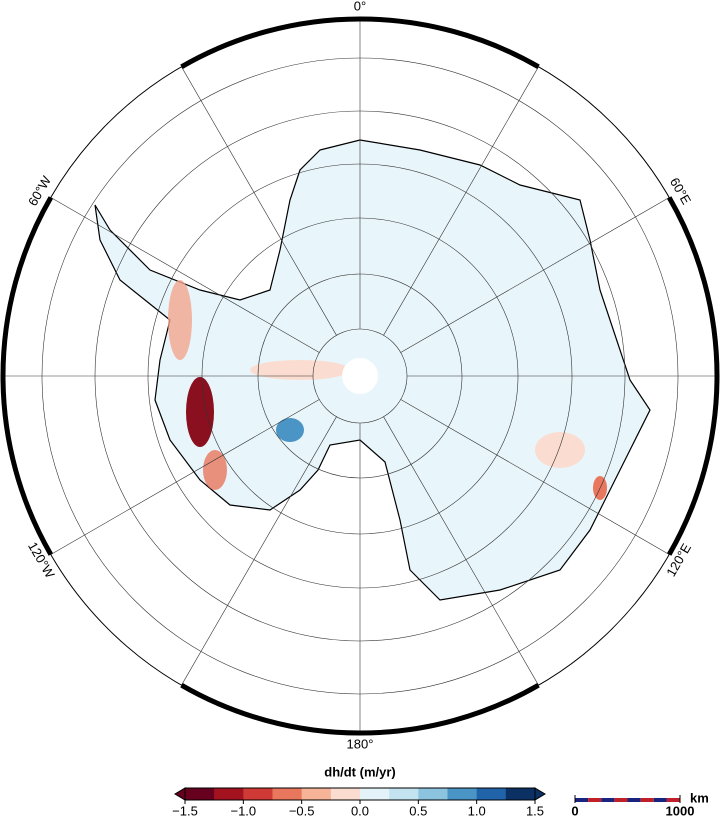 The height and width of the screenshot is (819, 720). Describe the element at coordinates (302, 810) in the screenshot. I see `colorbar-tick-label: −0.5` at that location.